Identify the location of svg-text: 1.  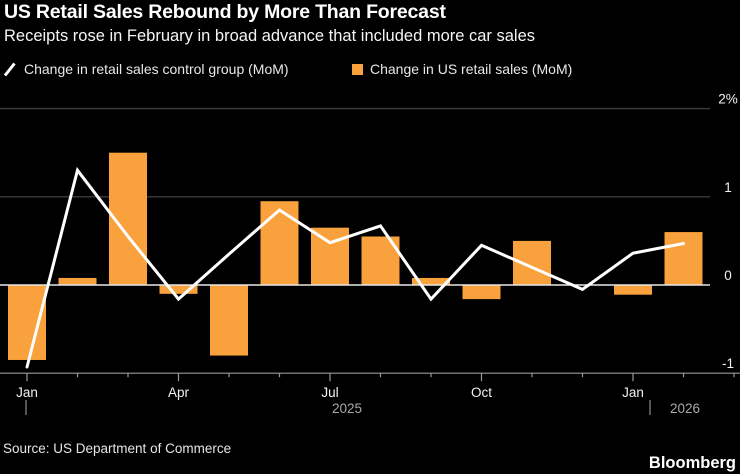
(728, 187).